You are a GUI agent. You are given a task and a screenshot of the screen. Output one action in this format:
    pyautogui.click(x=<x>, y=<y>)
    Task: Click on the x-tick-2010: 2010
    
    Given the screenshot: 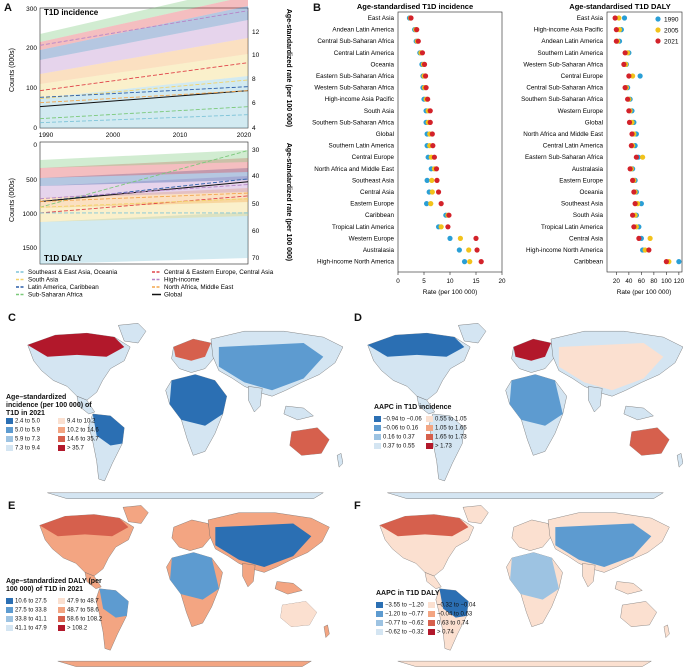 What is the action you would take?
    pyautogui.click(x=180, y=135)
    